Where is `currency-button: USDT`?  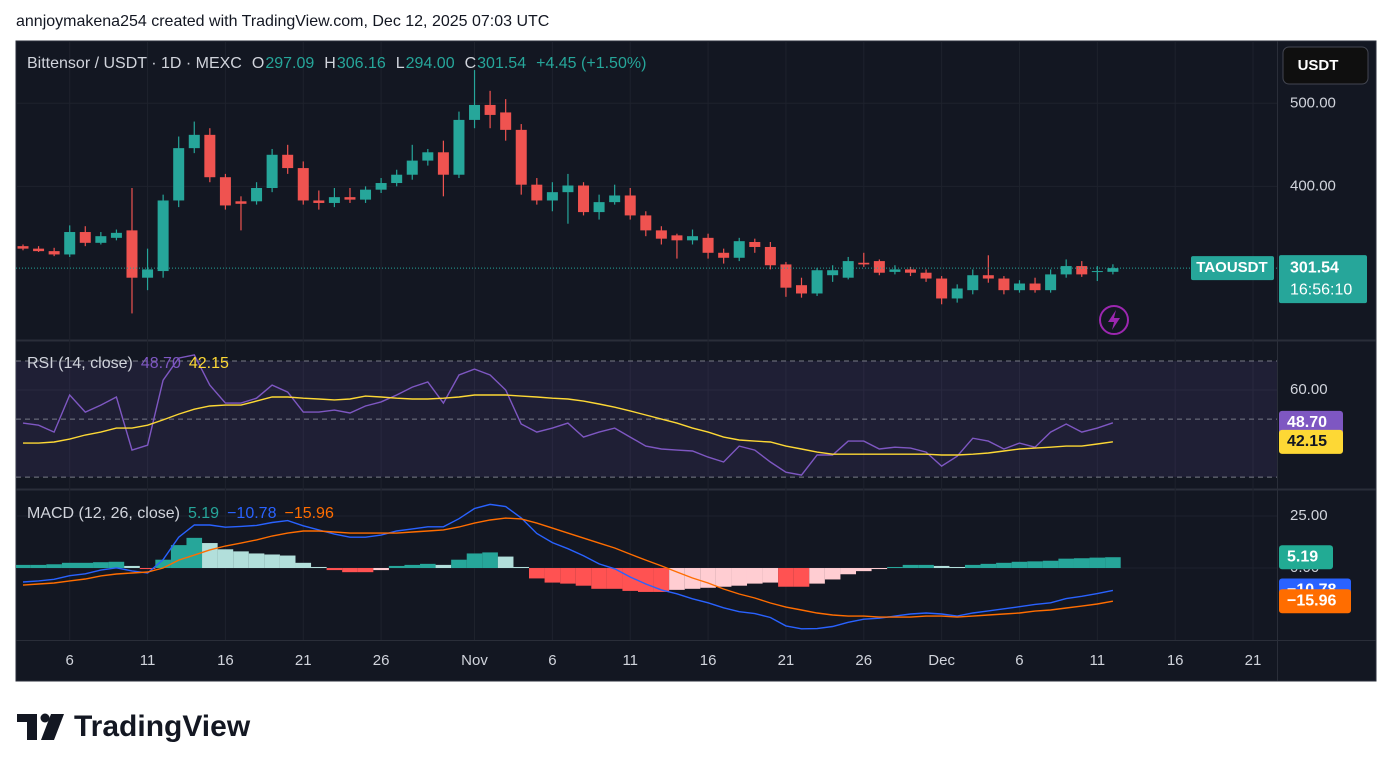
currency-button: USDT is located at coordinates (1325, 65).